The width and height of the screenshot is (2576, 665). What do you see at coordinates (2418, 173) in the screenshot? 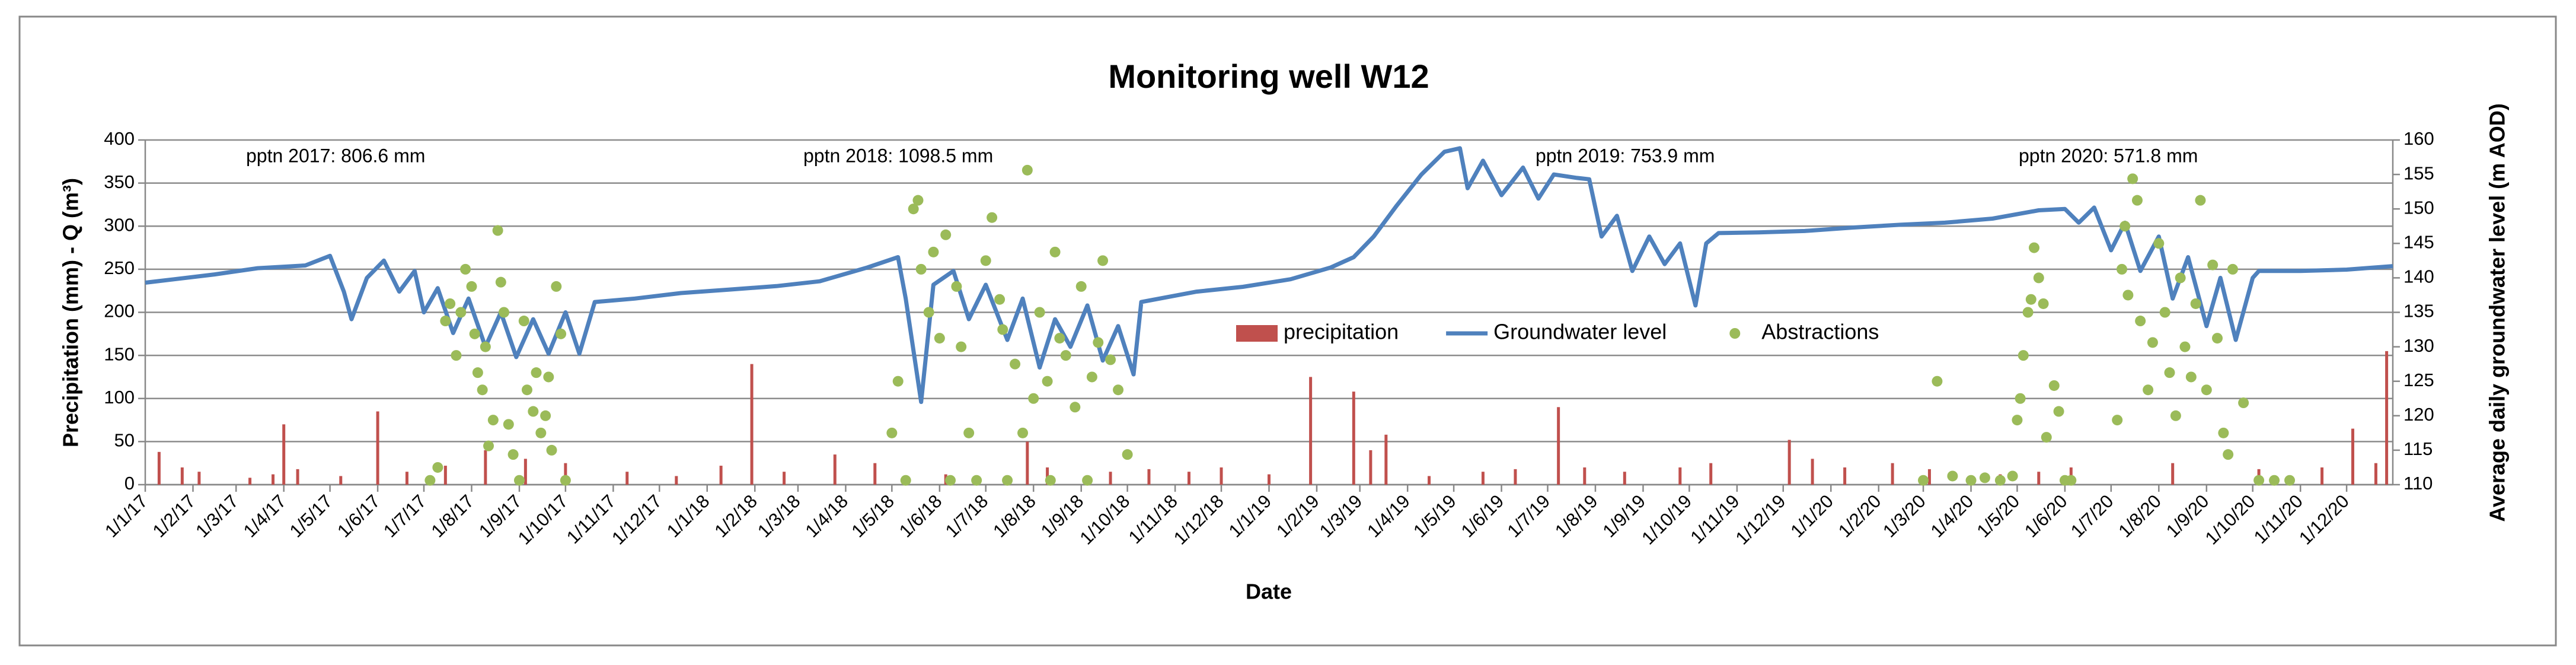
I see `y2-tick-label: 155` at bounding box center [2418, 173].